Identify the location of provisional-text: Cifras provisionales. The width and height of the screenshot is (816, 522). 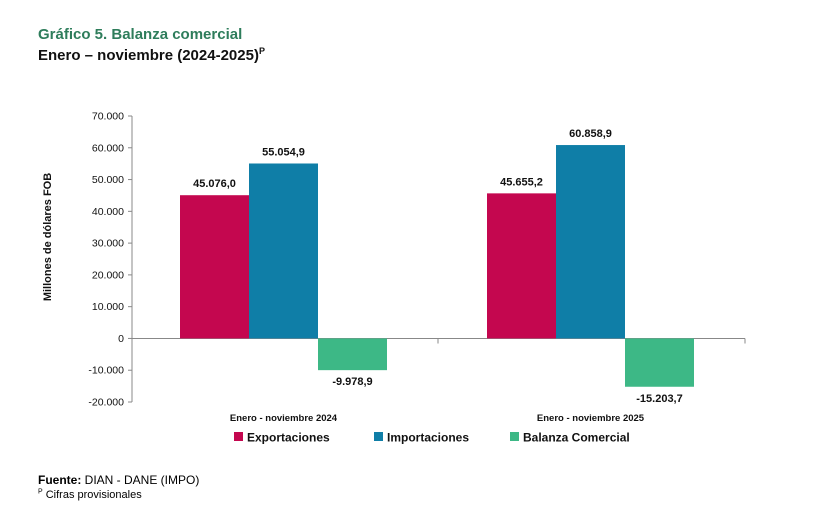
(92, 495).